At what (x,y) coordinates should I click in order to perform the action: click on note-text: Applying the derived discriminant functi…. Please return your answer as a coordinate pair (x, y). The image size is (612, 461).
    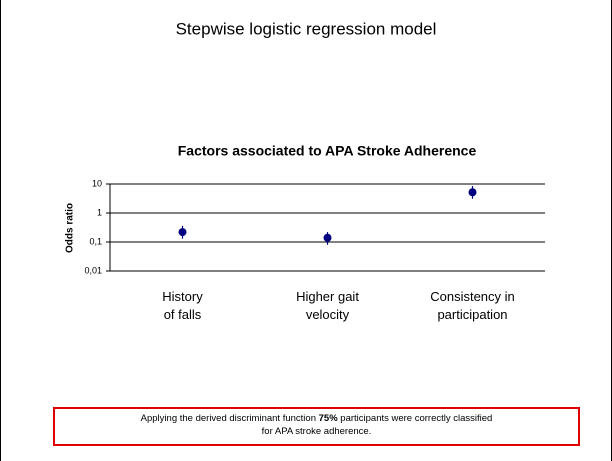
    Looking at the image, I should click on (229, 418).